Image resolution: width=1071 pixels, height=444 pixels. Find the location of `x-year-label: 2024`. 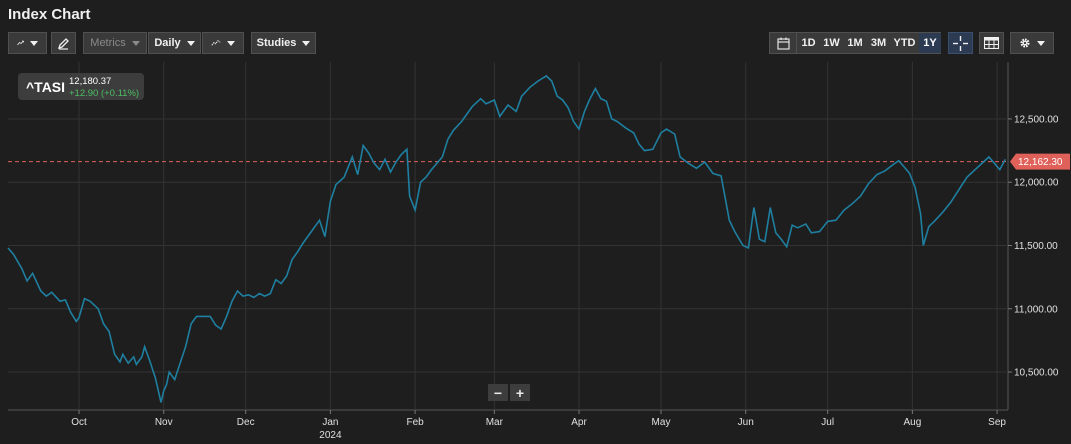

x-year-label: 2024 is located at coordinates (330, 435).